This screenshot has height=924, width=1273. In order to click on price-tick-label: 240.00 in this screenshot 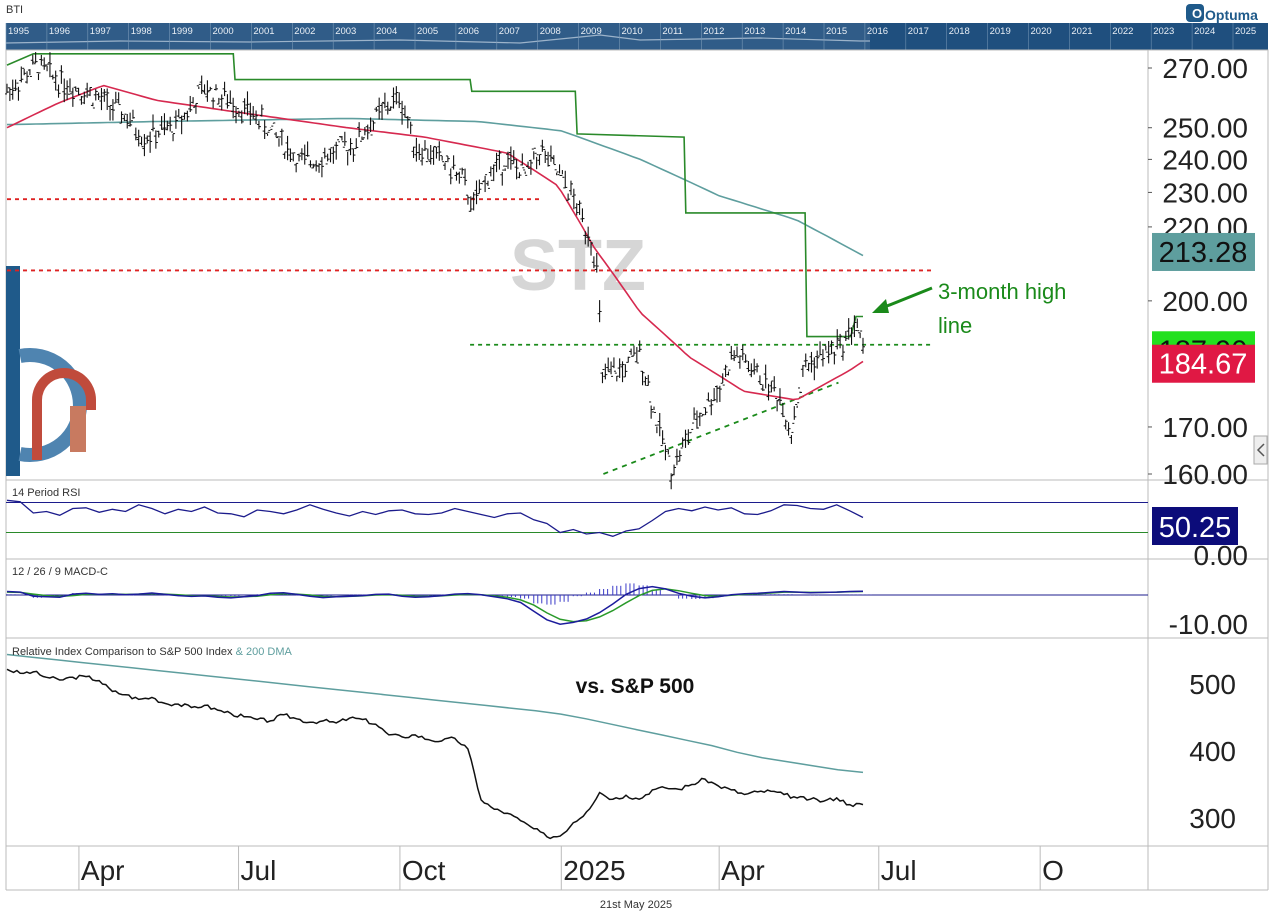, I will do `click(1205, 159)`.